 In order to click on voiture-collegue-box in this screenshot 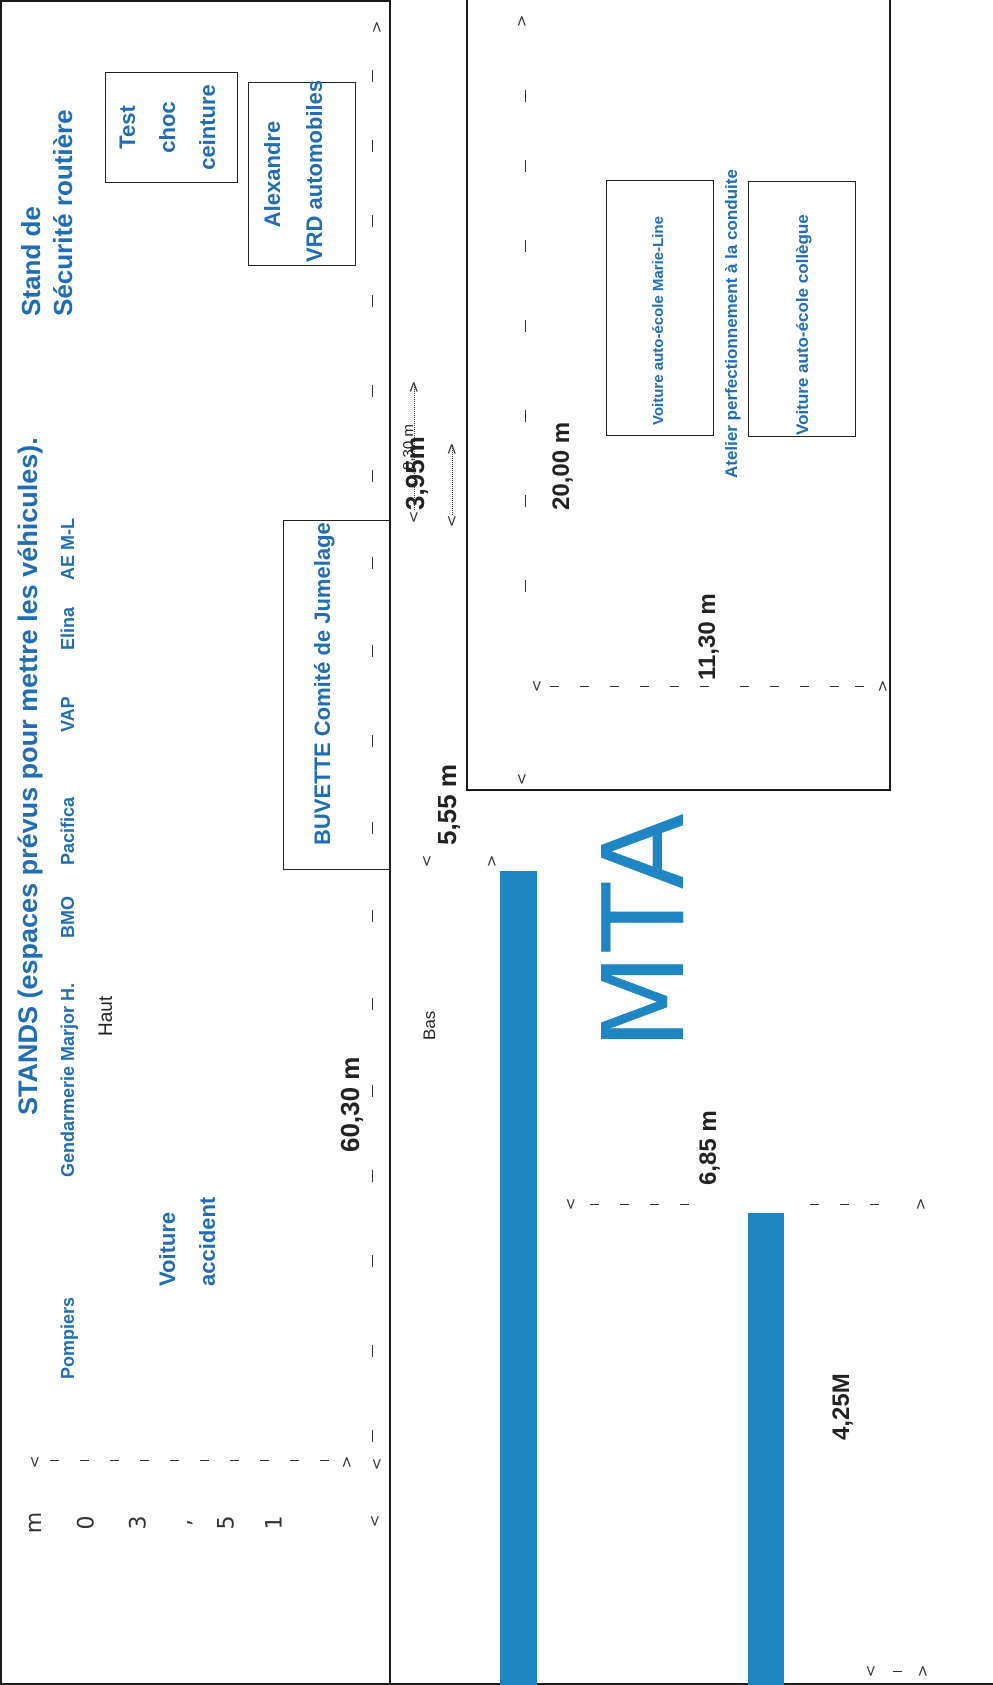, I will do `click(802, 309)`.